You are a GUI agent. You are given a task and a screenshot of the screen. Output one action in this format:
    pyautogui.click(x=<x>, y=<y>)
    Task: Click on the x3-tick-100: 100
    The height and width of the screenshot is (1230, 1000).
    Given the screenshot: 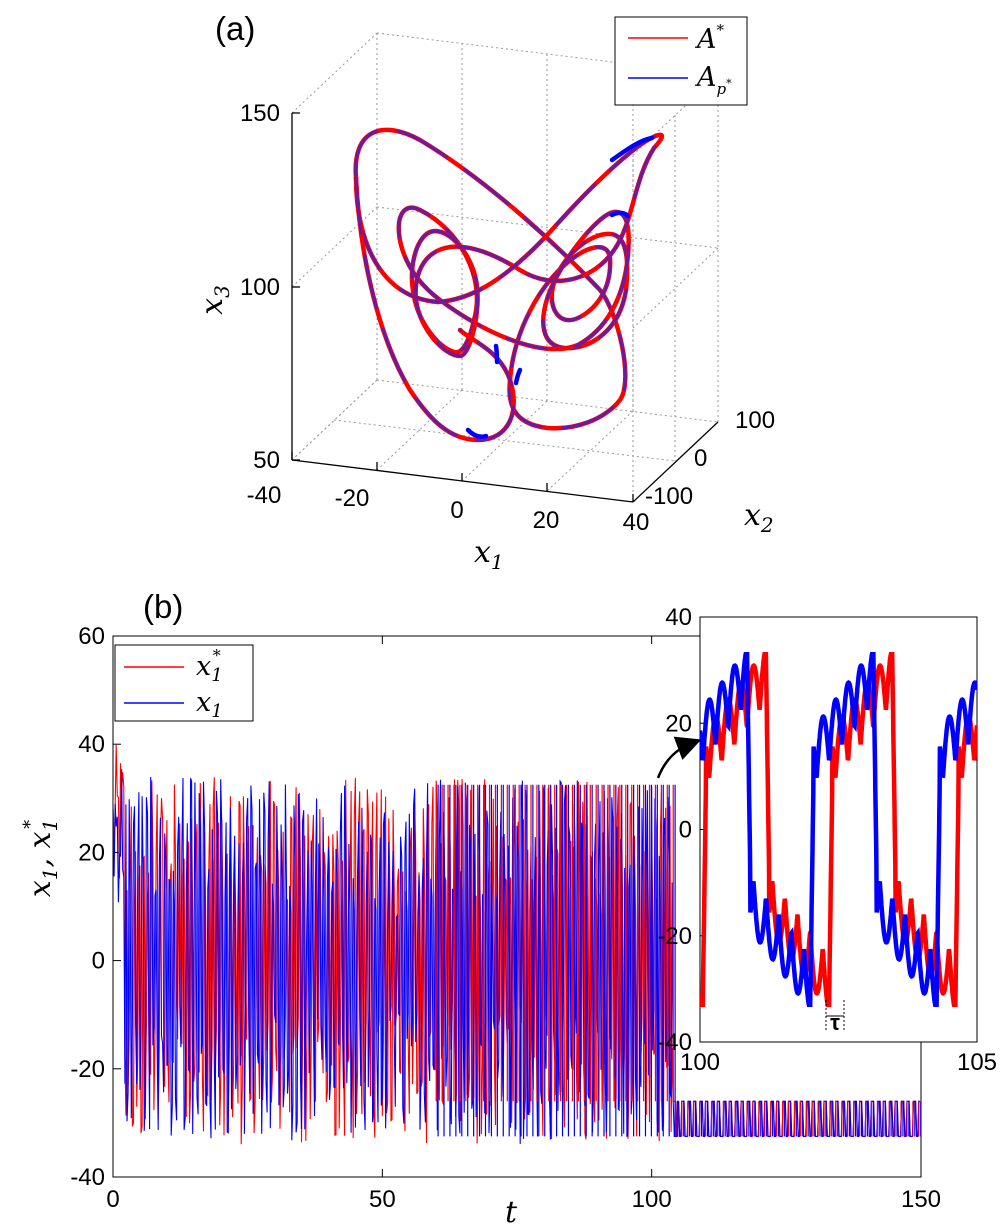 What is the action you would take?
    pyautogui.click(x=260, y=287)
    